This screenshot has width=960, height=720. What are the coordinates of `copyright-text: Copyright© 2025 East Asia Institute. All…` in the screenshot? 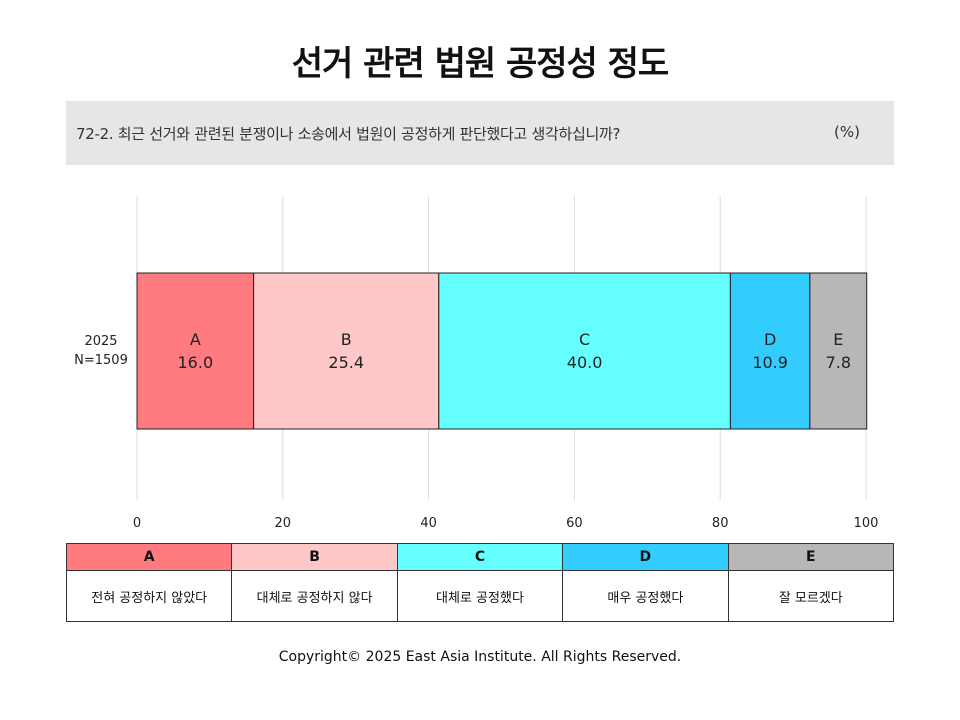 It's located at (480, 657).